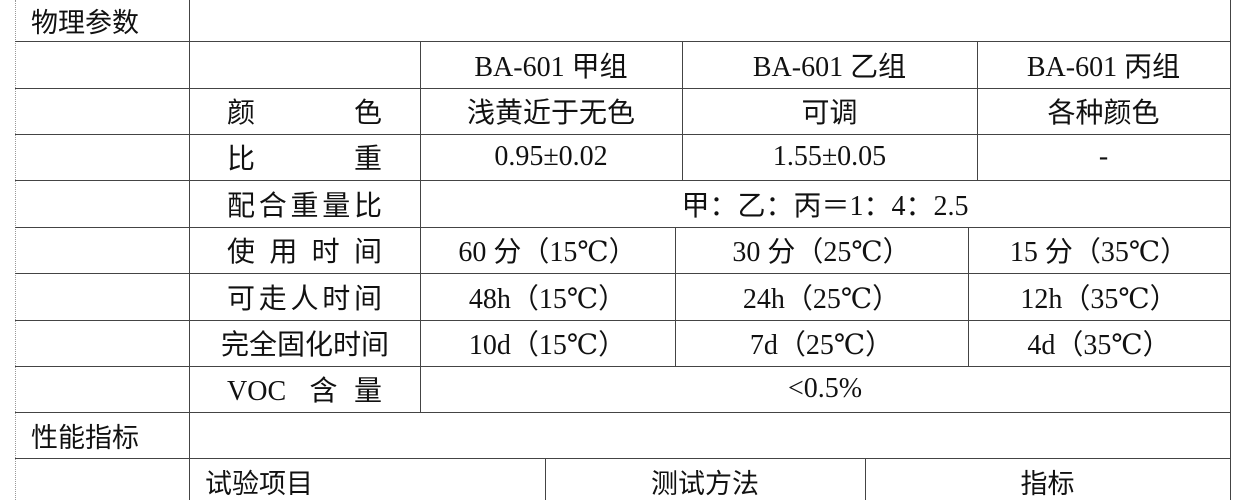  Describe the element at coordinates (547, 252) in the screenshot. I see `cell: 60 分（15℃）` at that location.